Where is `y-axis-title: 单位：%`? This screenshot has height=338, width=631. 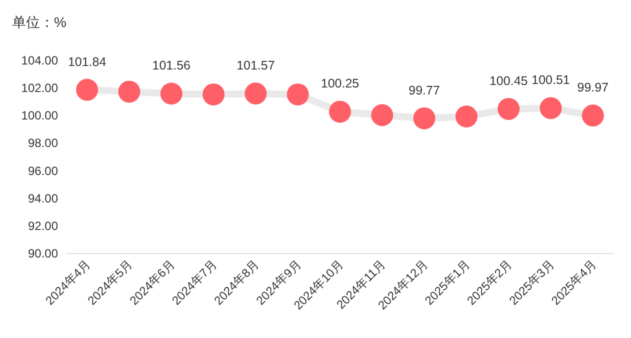
y-axis-title: 单位：% is located at coordinates (39, 22).